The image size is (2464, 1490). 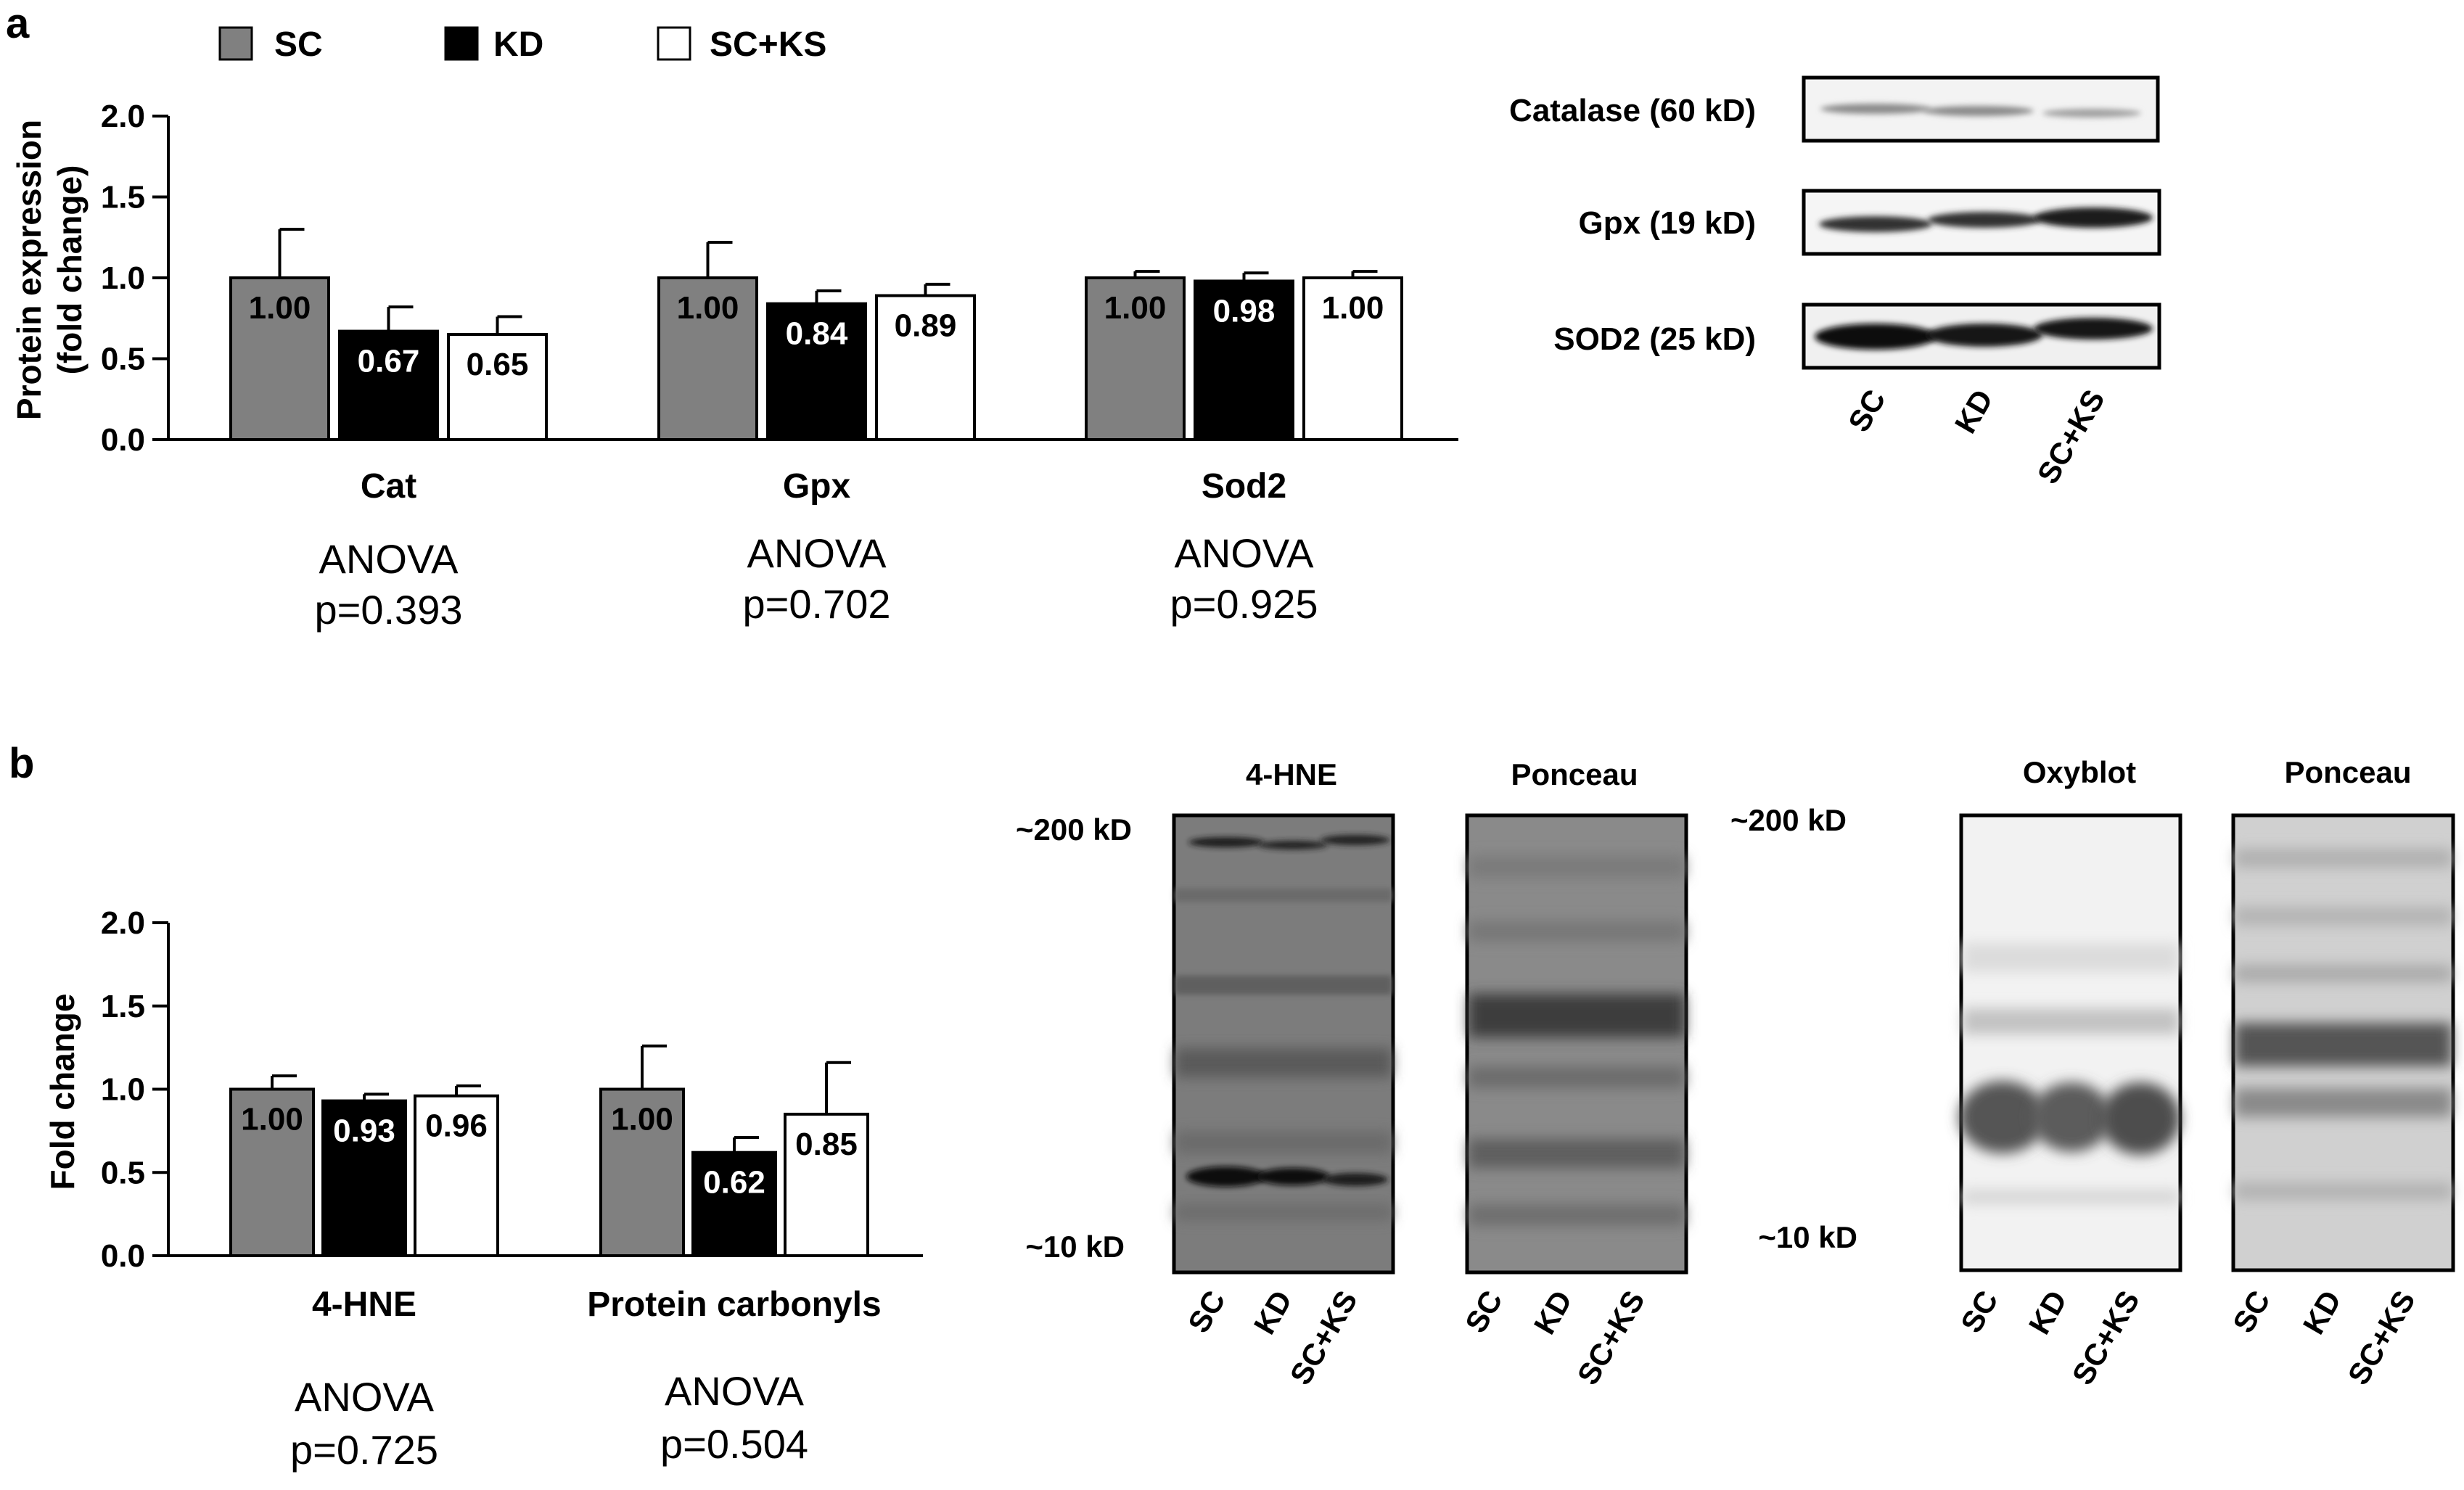 What do you see at coordinates (123, 117) in the screenshot?
I see `chart-a-ytick-label: 2.0` at bounding box center [123, 117].